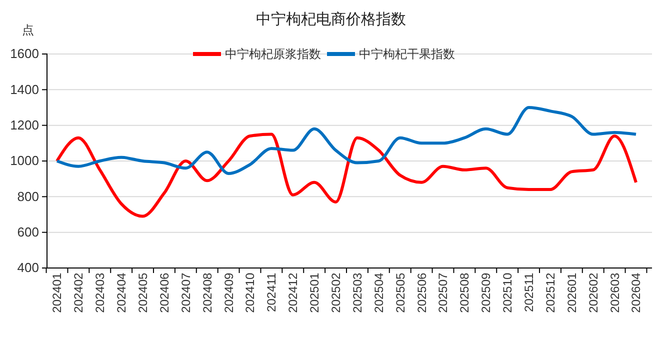 This screenshot has height=346, width=662. I want to click on x-tick-label: 202512, so click(550, 292).